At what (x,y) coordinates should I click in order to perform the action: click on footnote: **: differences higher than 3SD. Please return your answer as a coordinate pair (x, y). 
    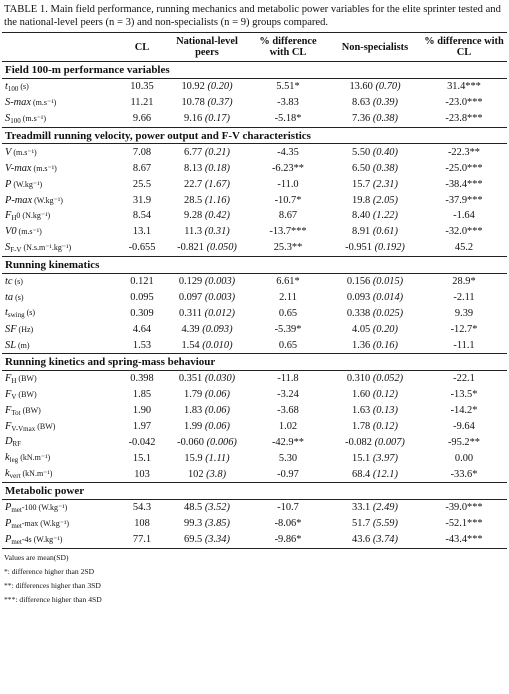
    Looking at the image, I should click on (52, 585).